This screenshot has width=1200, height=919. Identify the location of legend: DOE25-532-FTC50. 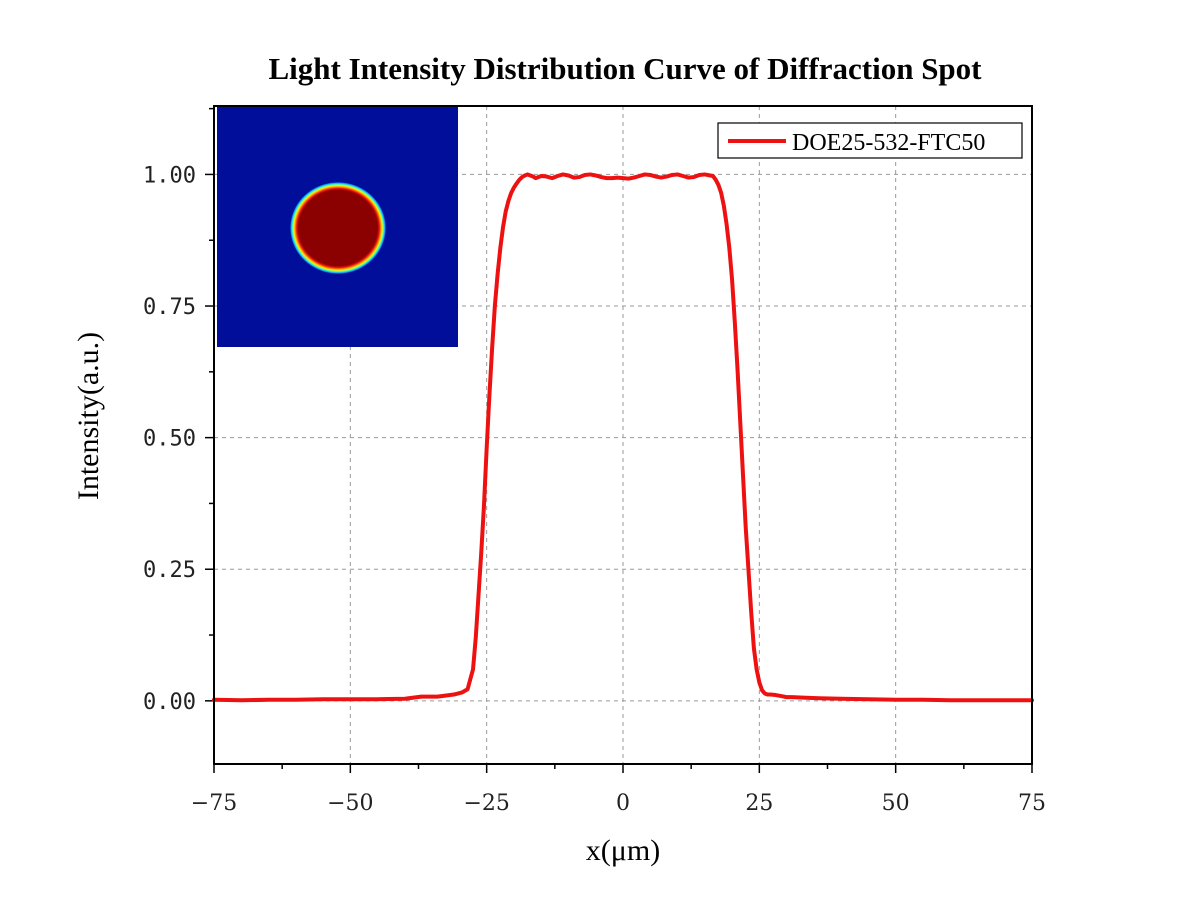
(870, 140).